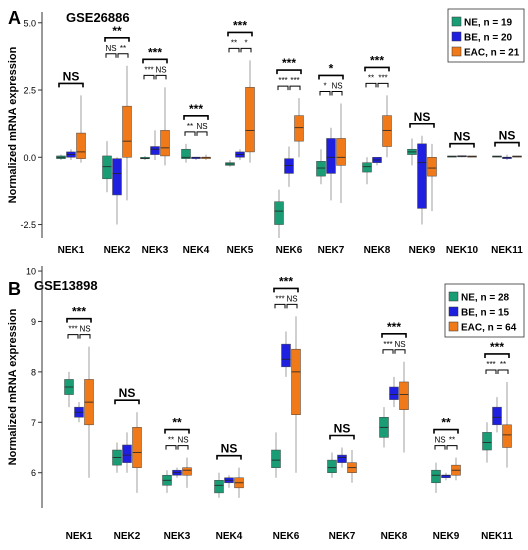  Describe the element at coordinates (485, 313) in the screenshot. I see `legend-label: BE, n = 15` at that location.